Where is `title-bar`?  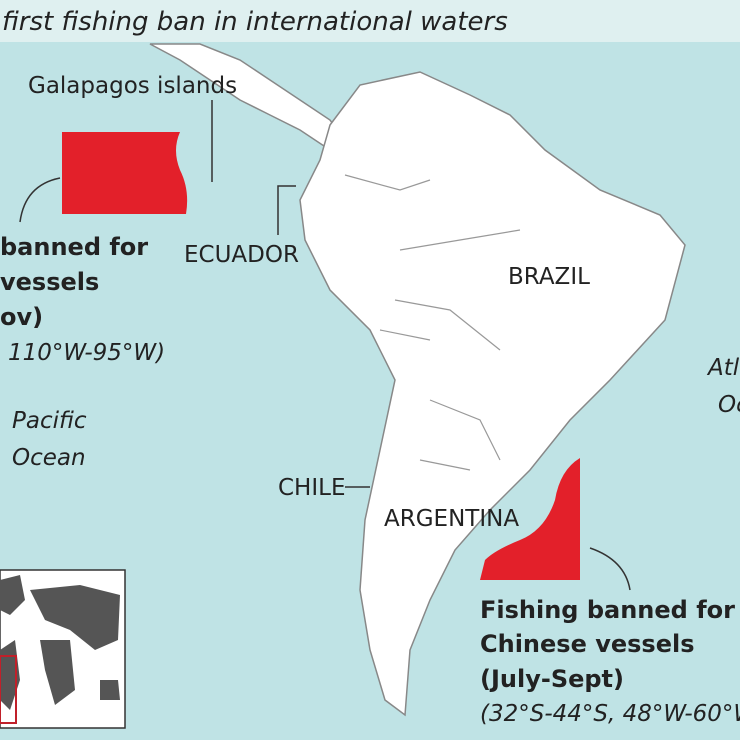 title-bar is located at coordinates (370, 21).